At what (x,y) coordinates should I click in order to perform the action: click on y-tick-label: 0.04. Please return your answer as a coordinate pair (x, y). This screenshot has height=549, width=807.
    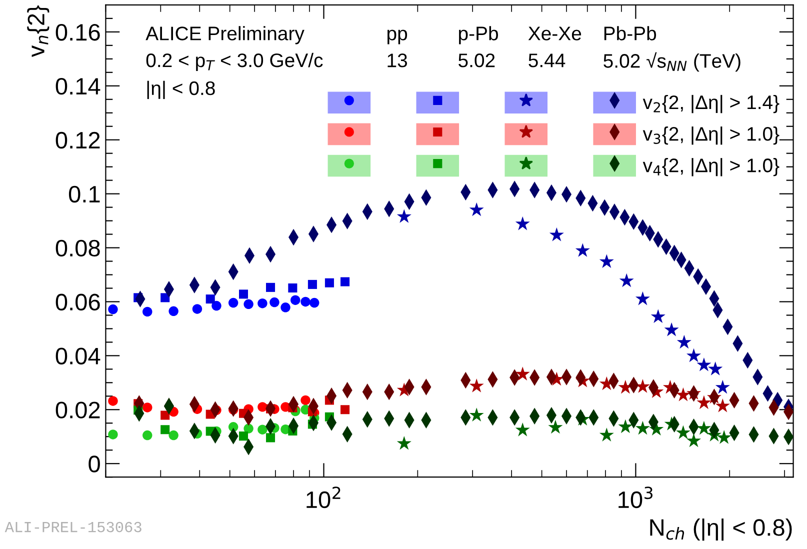
    Looking at the image, I should click on (78, 356).